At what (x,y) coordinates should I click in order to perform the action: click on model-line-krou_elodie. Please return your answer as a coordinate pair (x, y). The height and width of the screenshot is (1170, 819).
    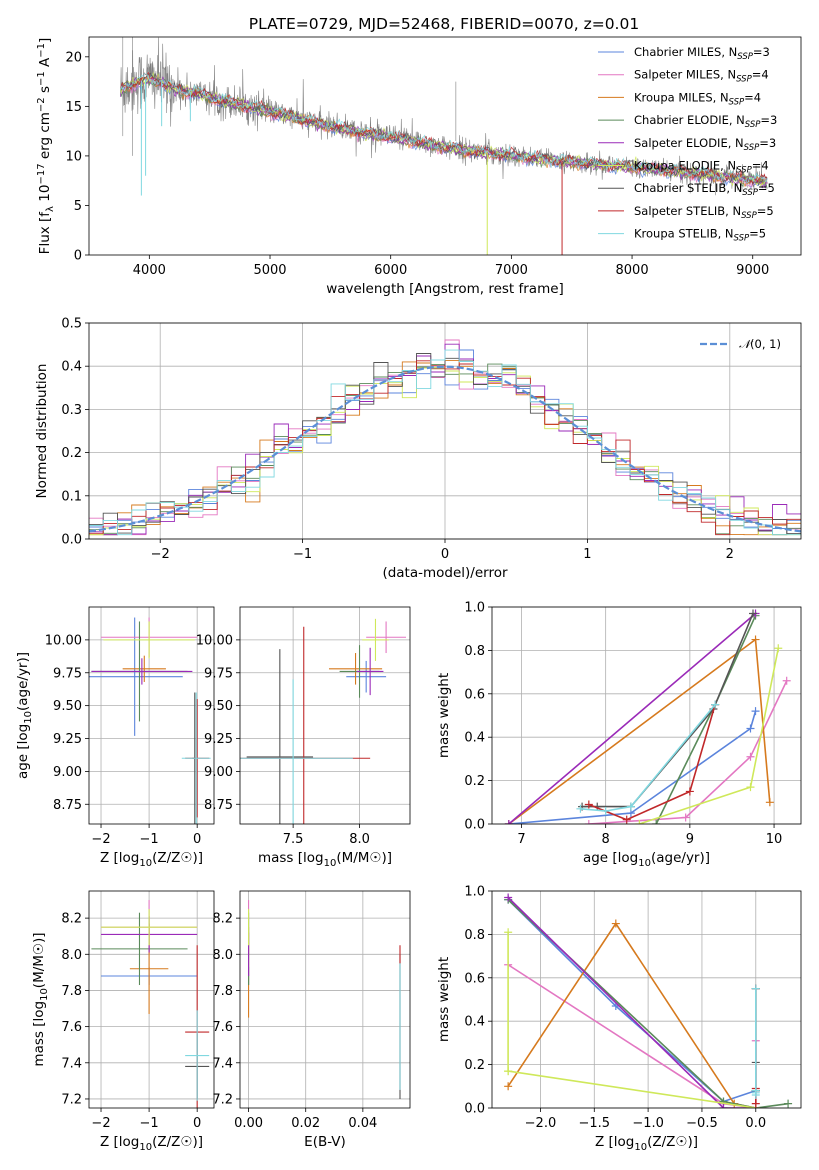
    Looking at the image, I should click on (444, 129).